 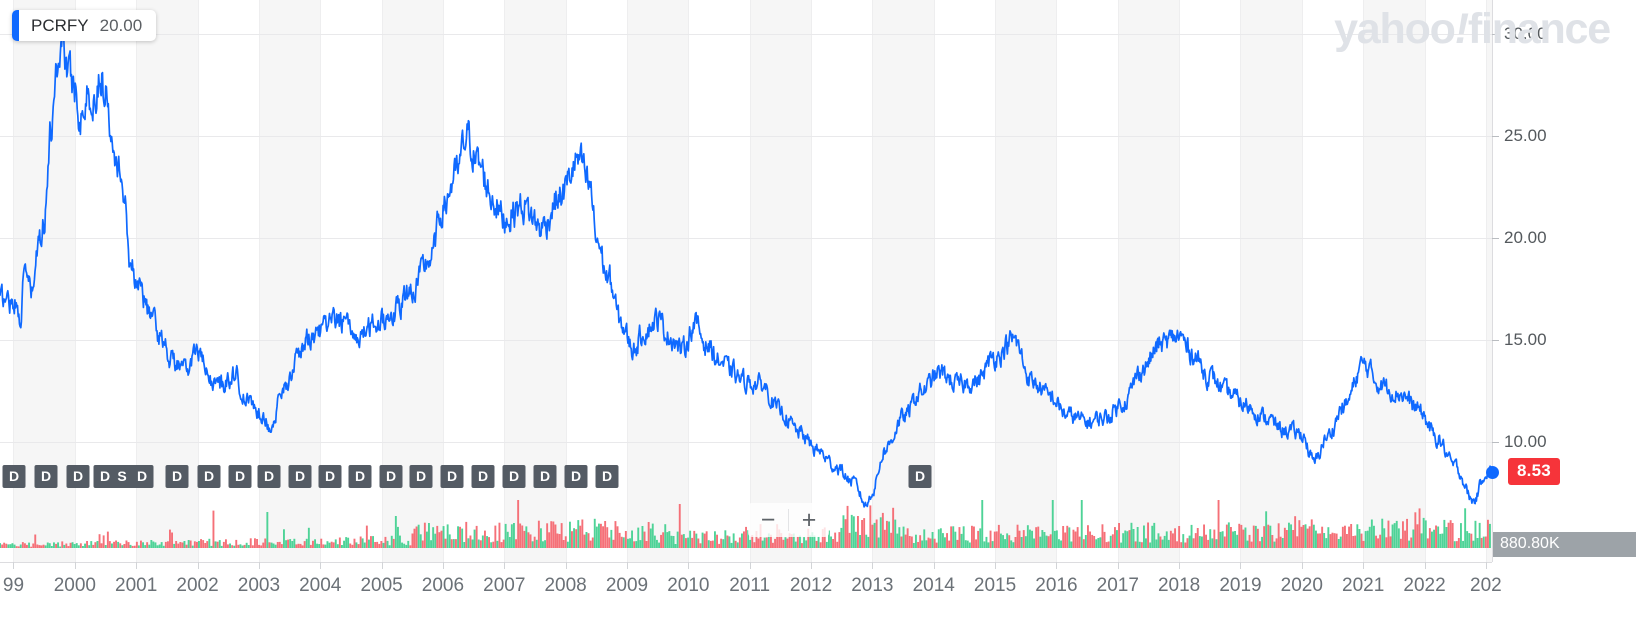 What do you see at coordinates (84, 25) in the screenshot?
I see `chart-legend: PCRFY 20.00` at bounding box center [84, 25].